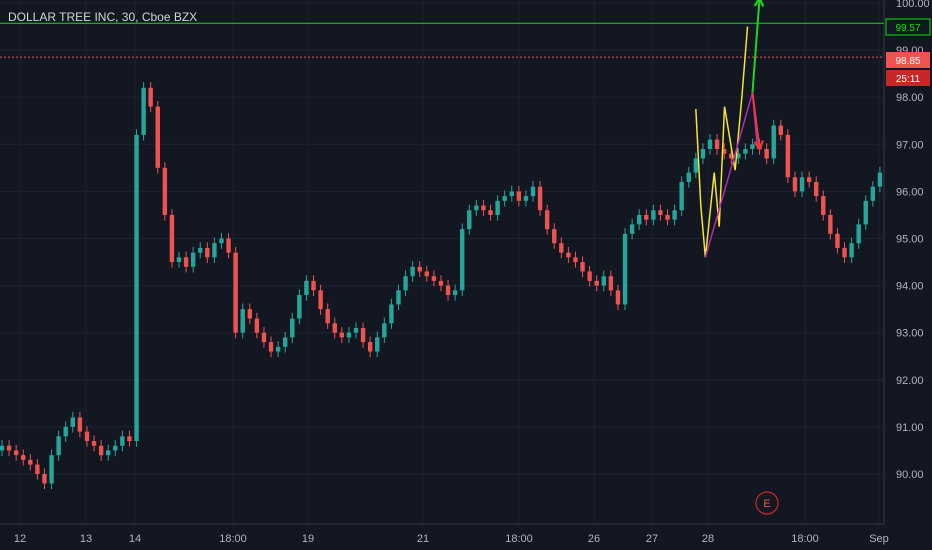 The image size is (932, 550). I want to click on countdown-value: 25:11, so click(908, 79).